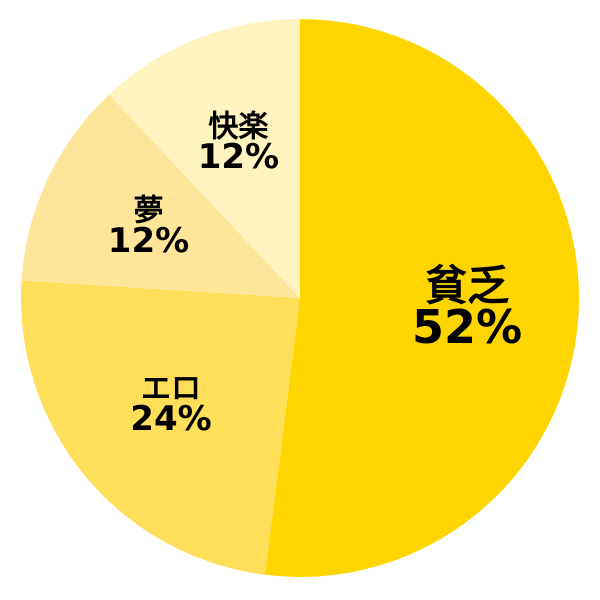  I want to click on pie-slice-percent-3: 12%, so click(148, 241).